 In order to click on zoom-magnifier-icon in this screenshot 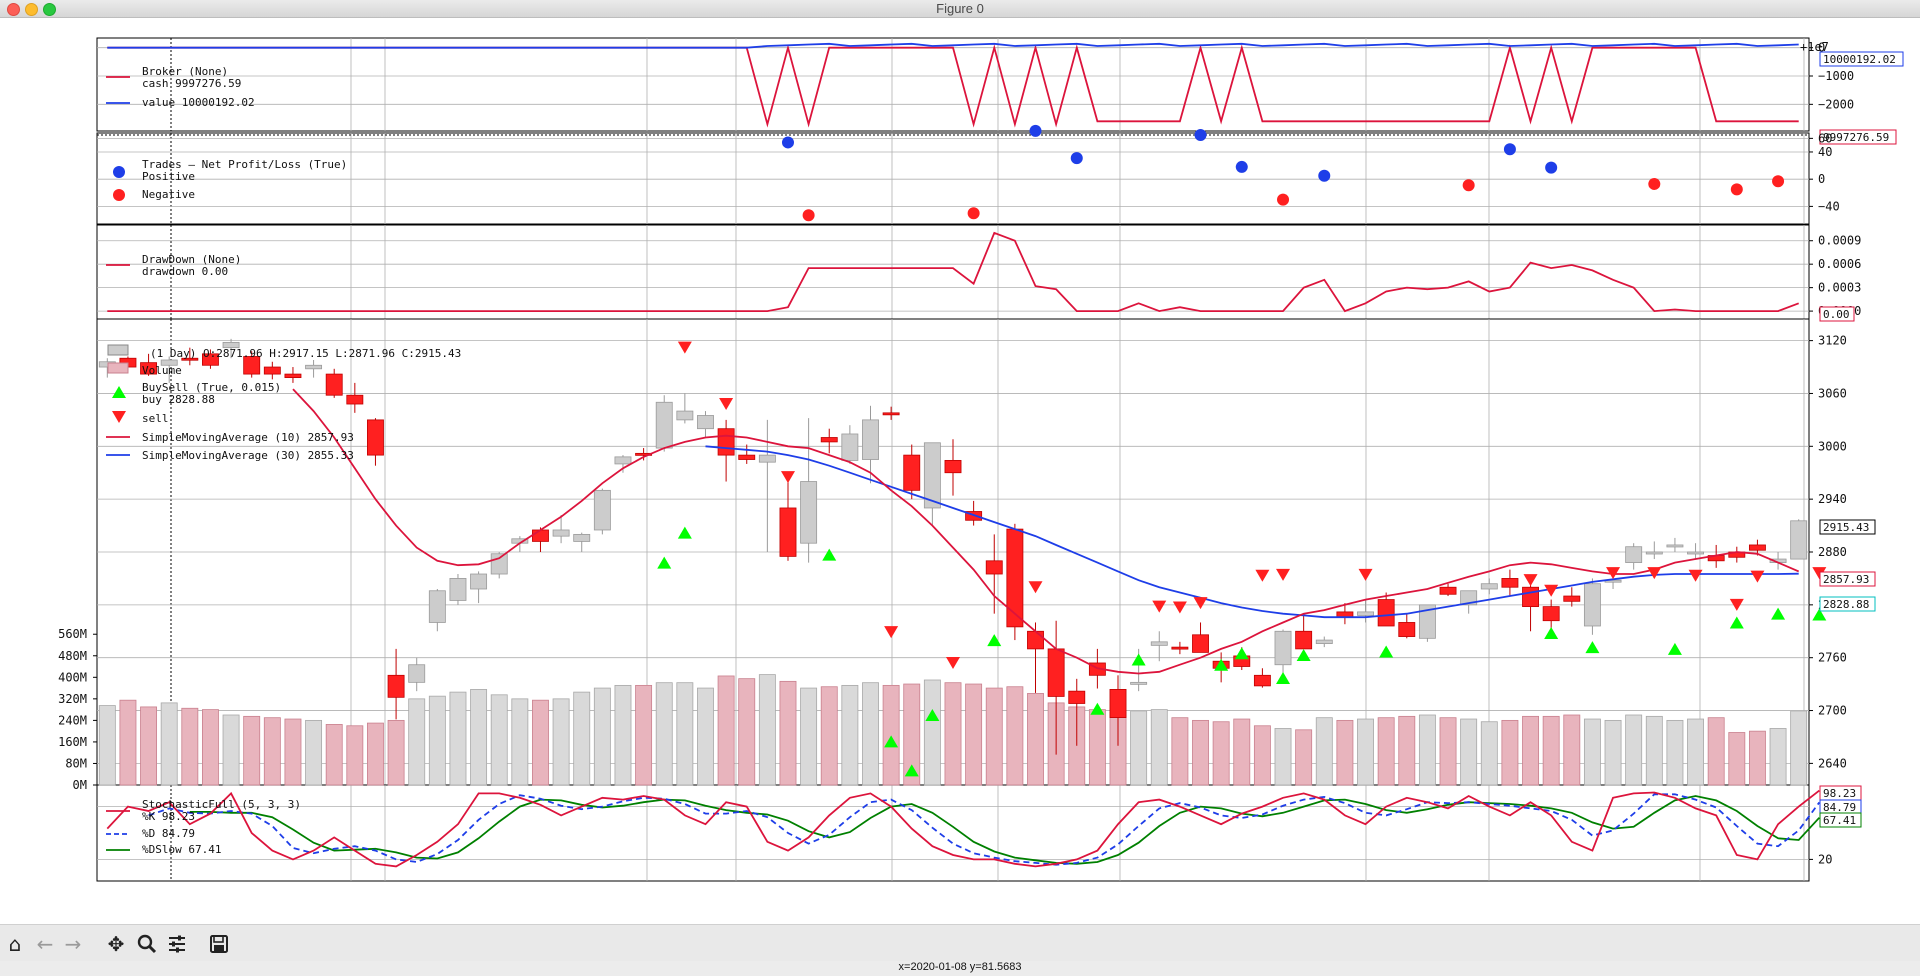, I will do `click(147, 944)`.